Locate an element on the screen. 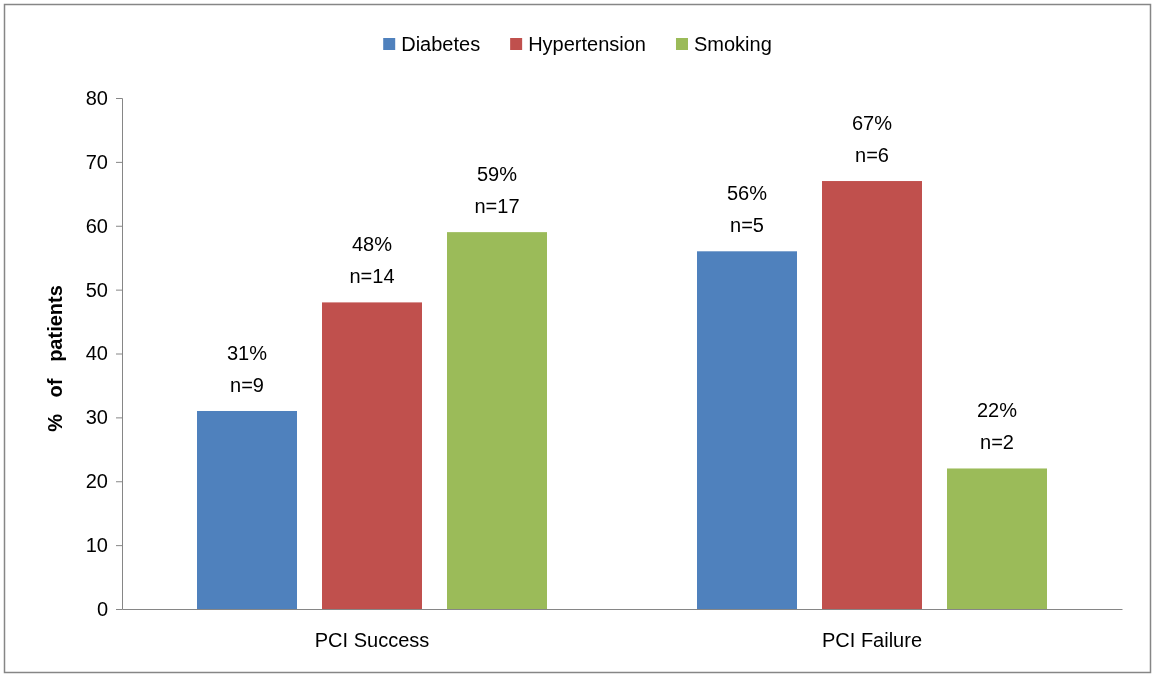 The image size is (1155, 677). x-tick-label: PCI Failure is located at coordinates (872, 640).